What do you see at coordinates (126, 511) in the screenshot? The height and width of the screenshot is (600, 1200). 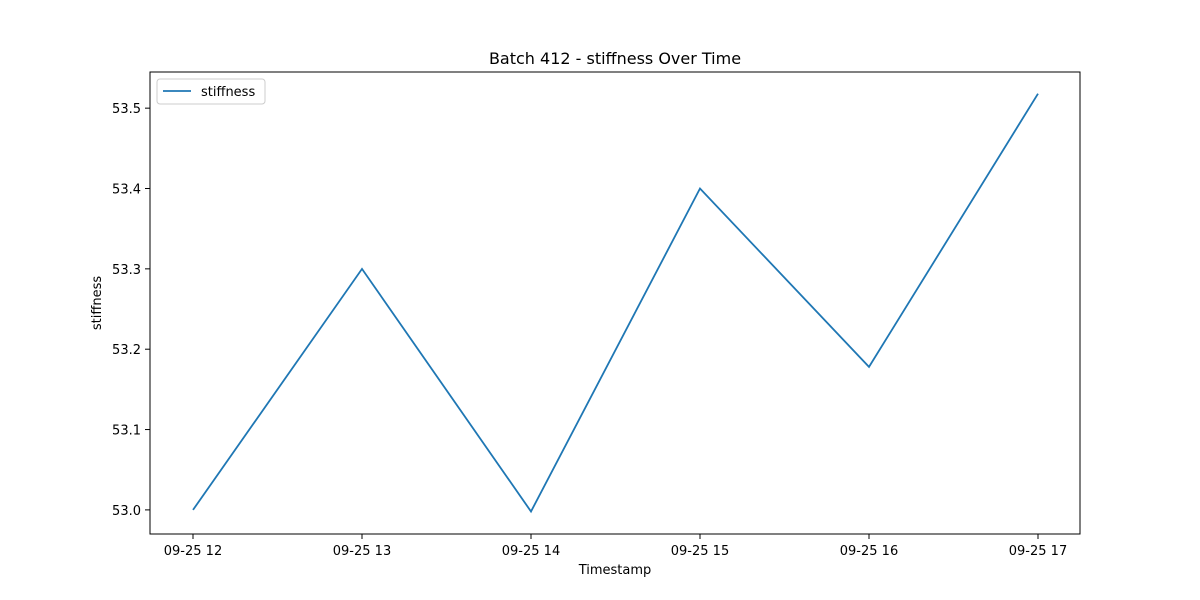 I see `y-tick-label: 53.0` at bounding box center [126, 511].